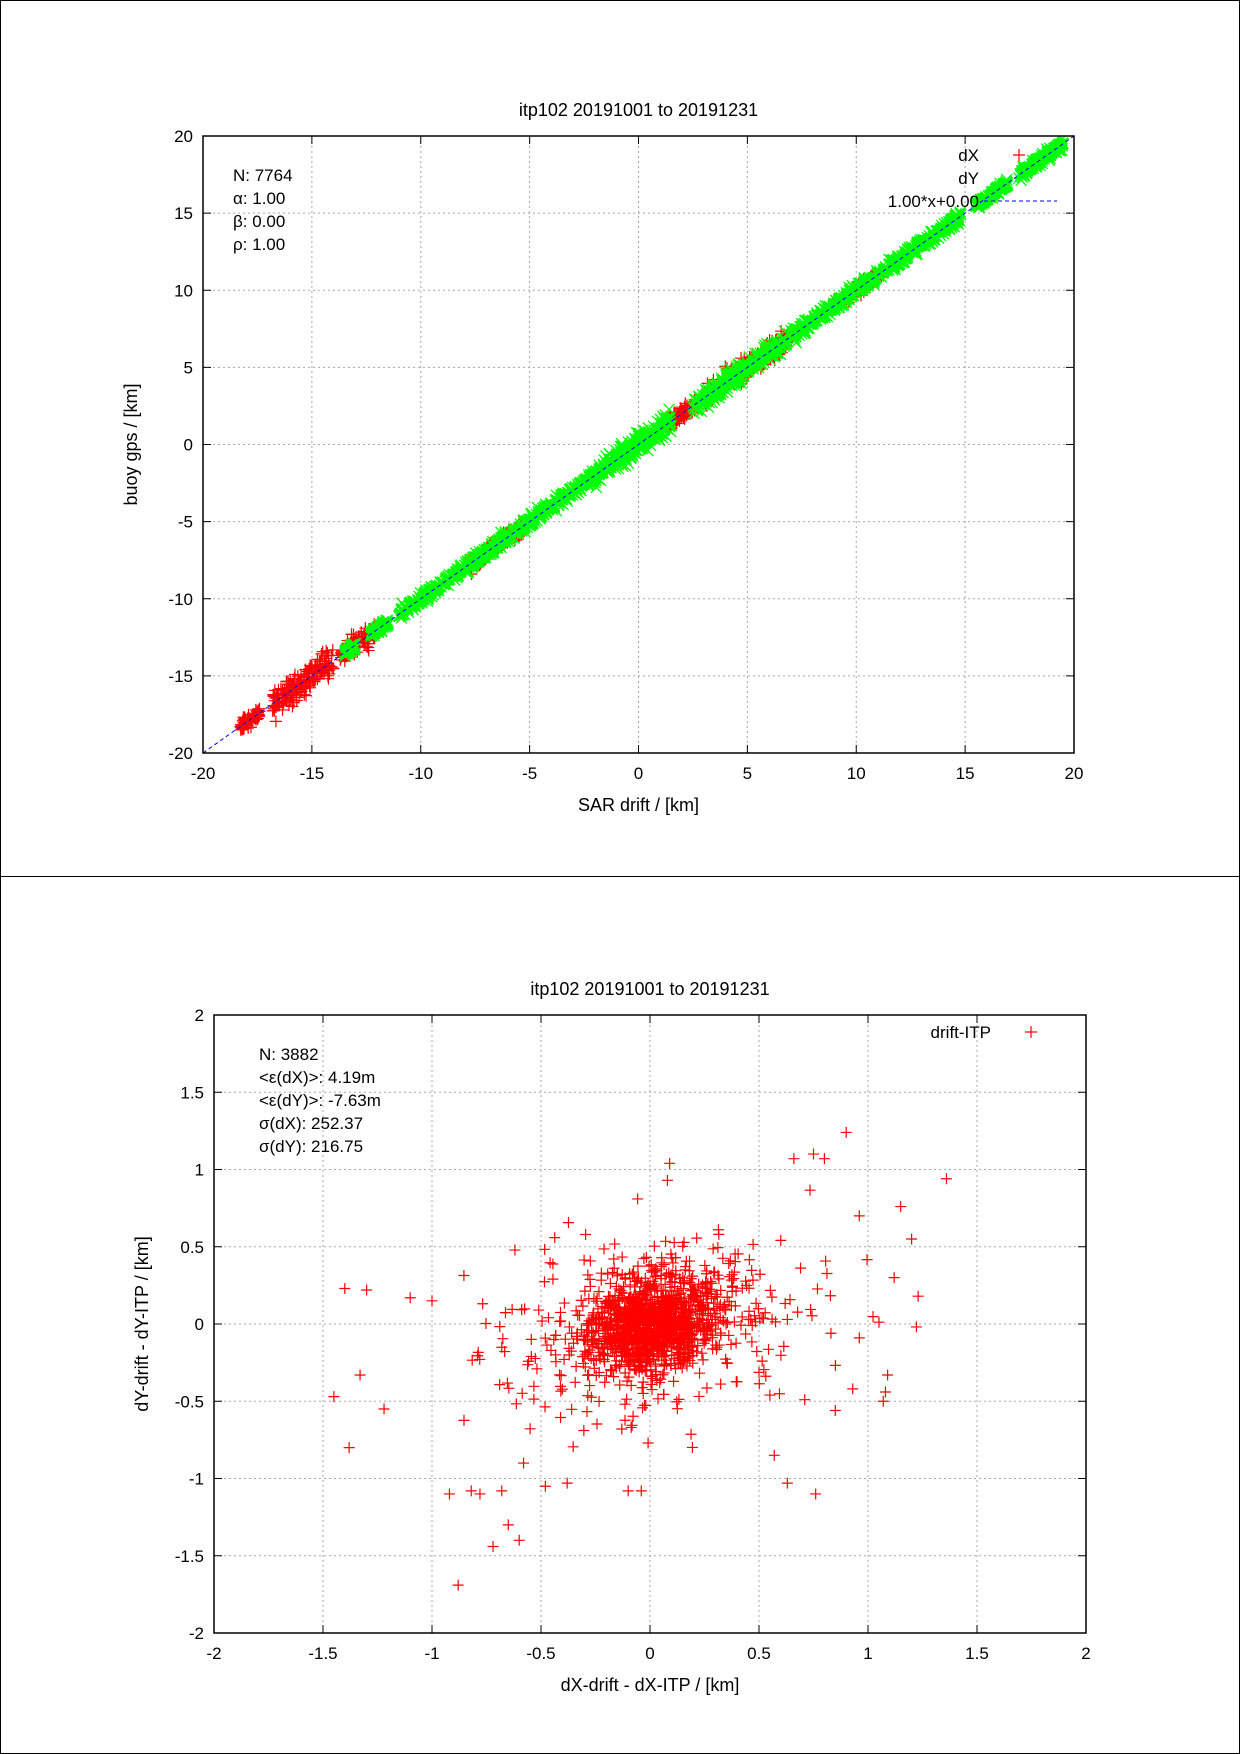  What do you see at coordinates (180, 676) in the screenshot?
I see `y-tick-label: -15` at bounding box center [180, 676].